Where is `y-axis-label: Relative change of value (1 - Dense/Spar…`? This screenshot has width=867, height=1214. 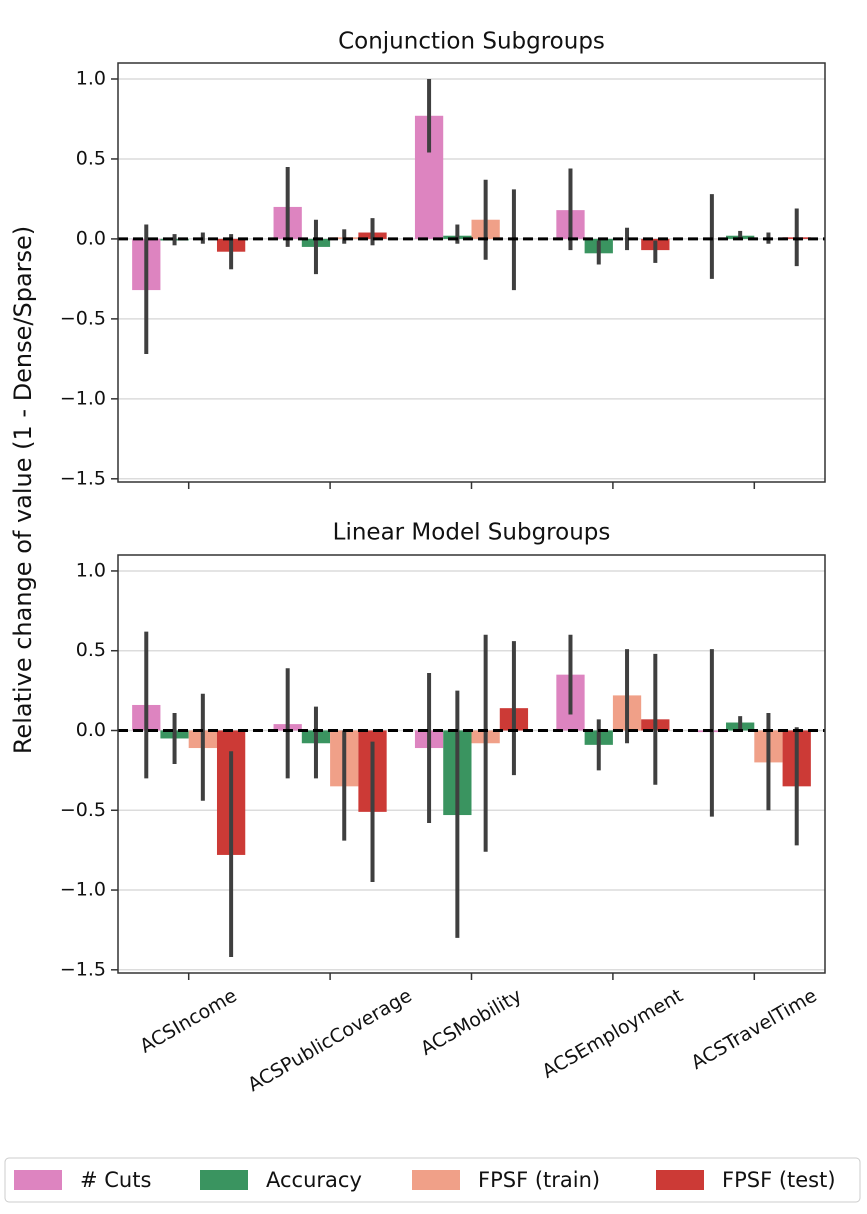
y-axis-label: Relative change of value (1 - Dense/Spar… is located at coordinates (23, 490).